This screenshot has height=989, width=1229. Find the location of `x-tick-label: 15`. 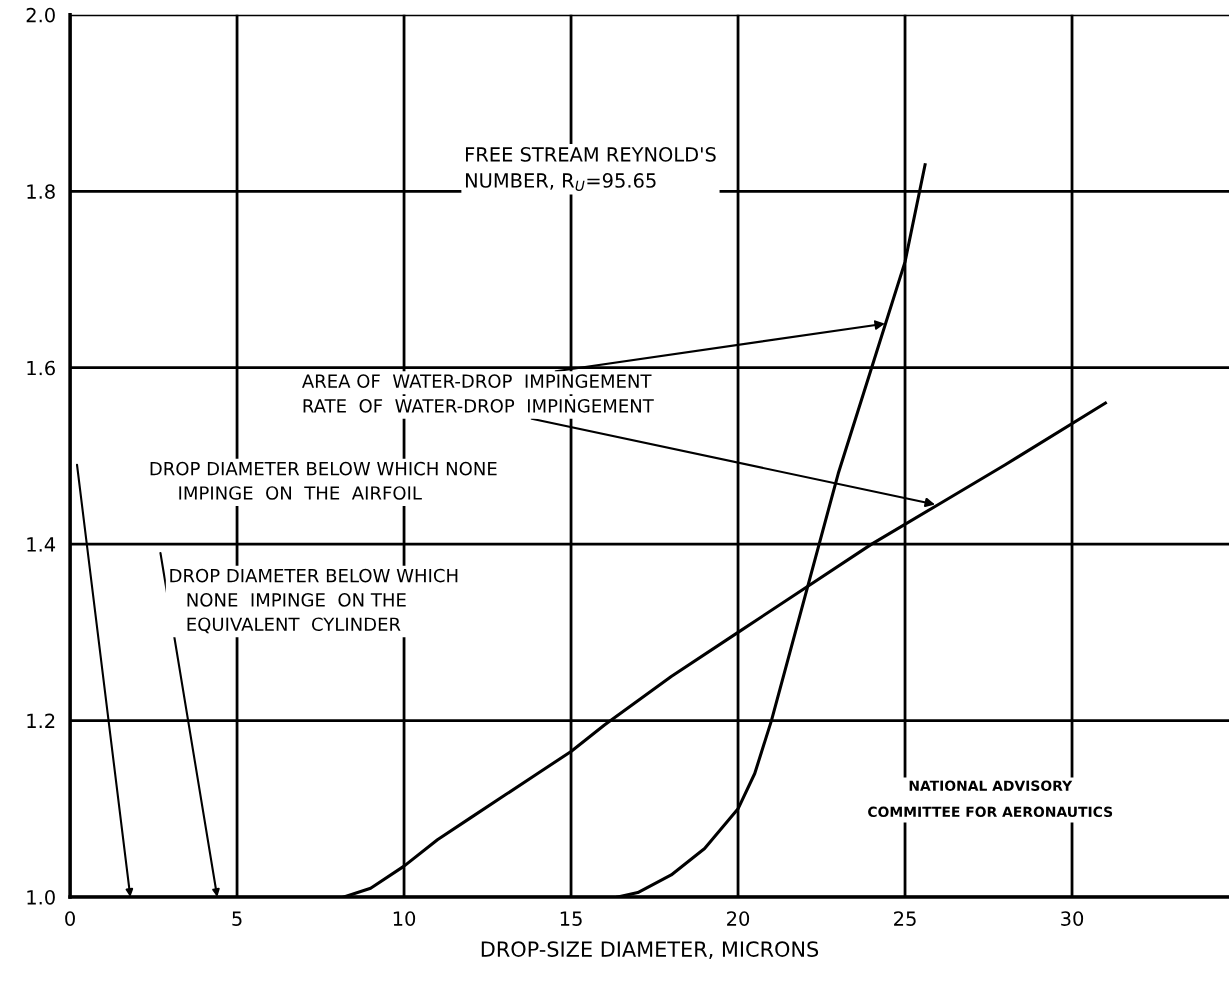

x-tick-label: 15 is located at coordinates (571, 918).